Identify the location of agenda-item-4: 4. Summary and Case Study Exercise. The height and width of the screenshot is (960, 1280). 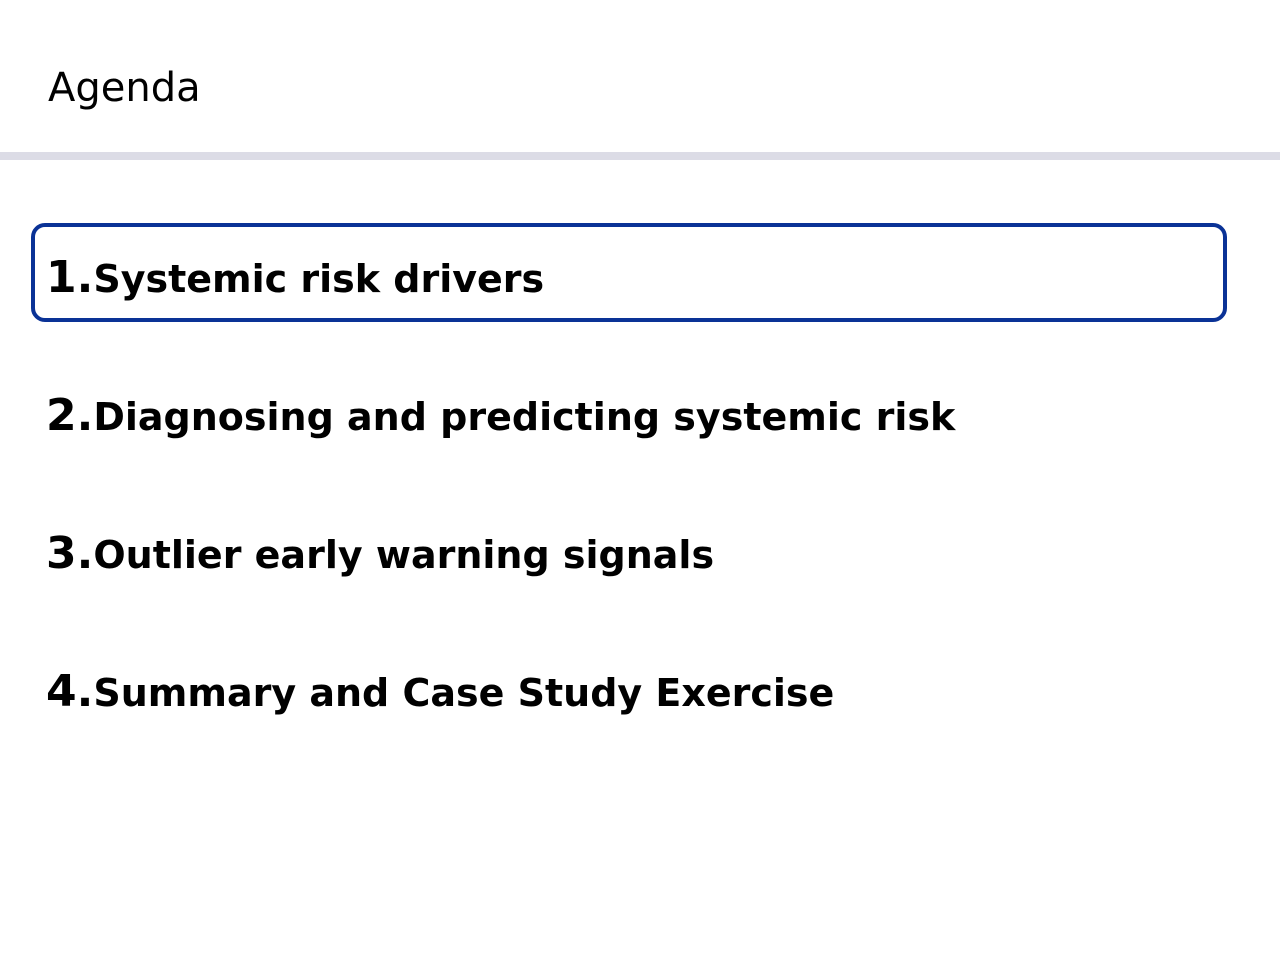
(440, 692).